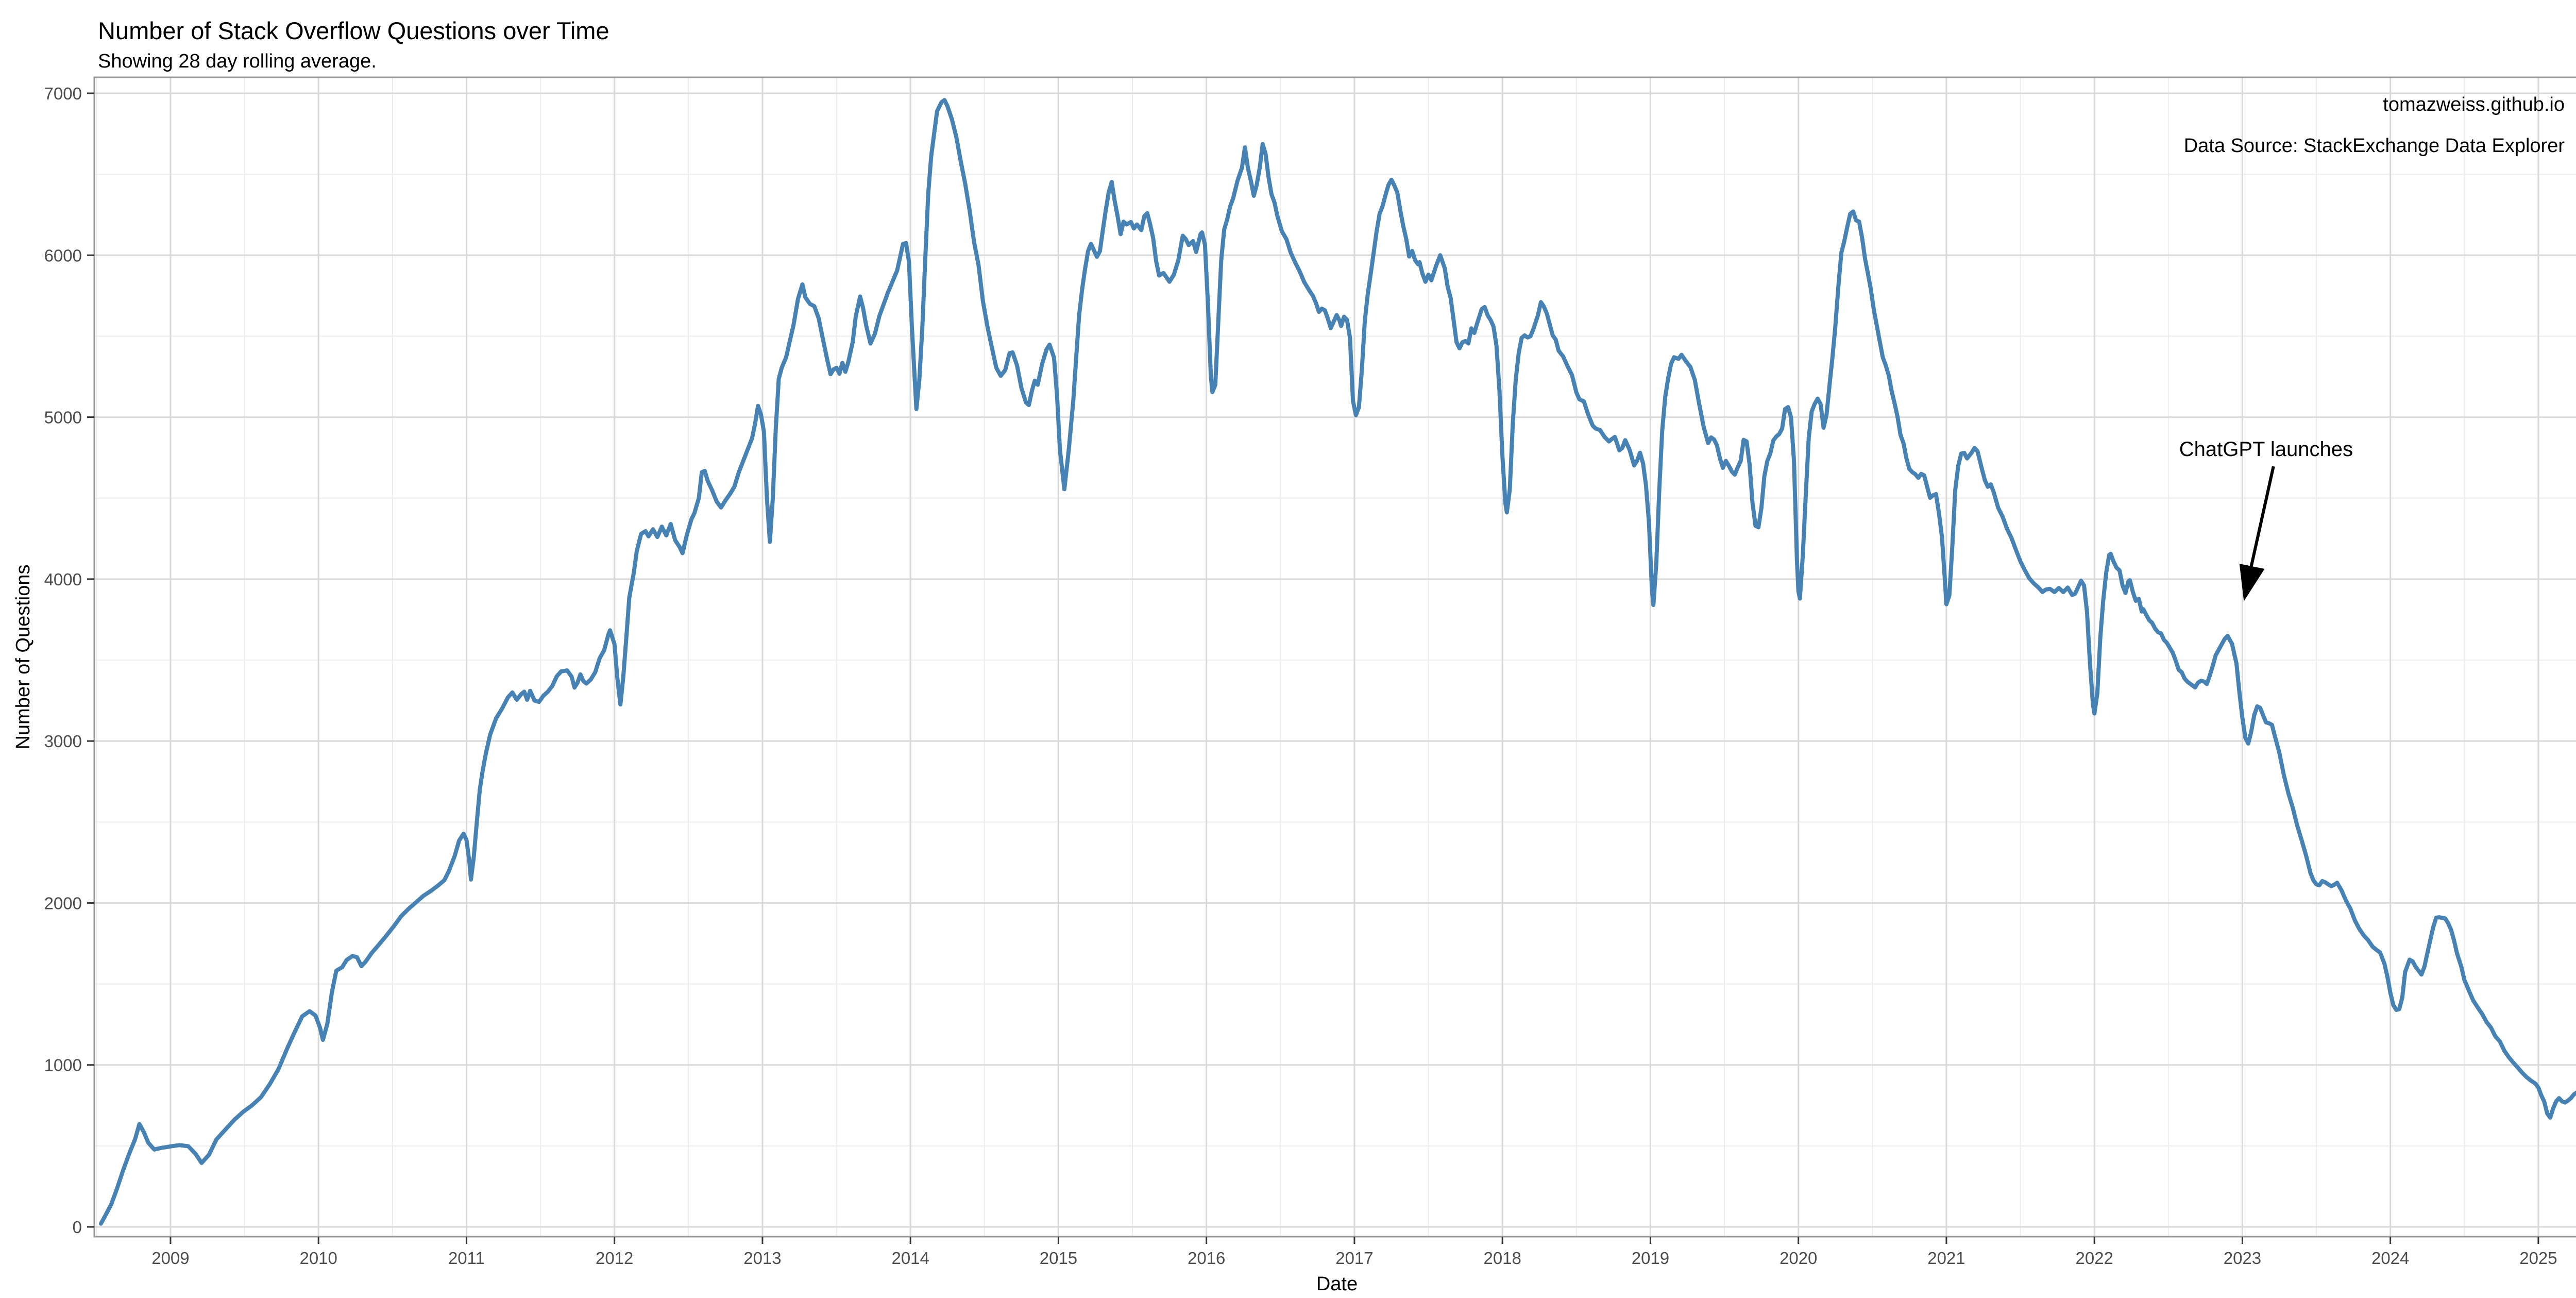 The height and width of the screenshot is (1298, 2576). Describe the element at coordinates (63, 741) in the screenshot. I see `y-tick-label: 3000` at that location.